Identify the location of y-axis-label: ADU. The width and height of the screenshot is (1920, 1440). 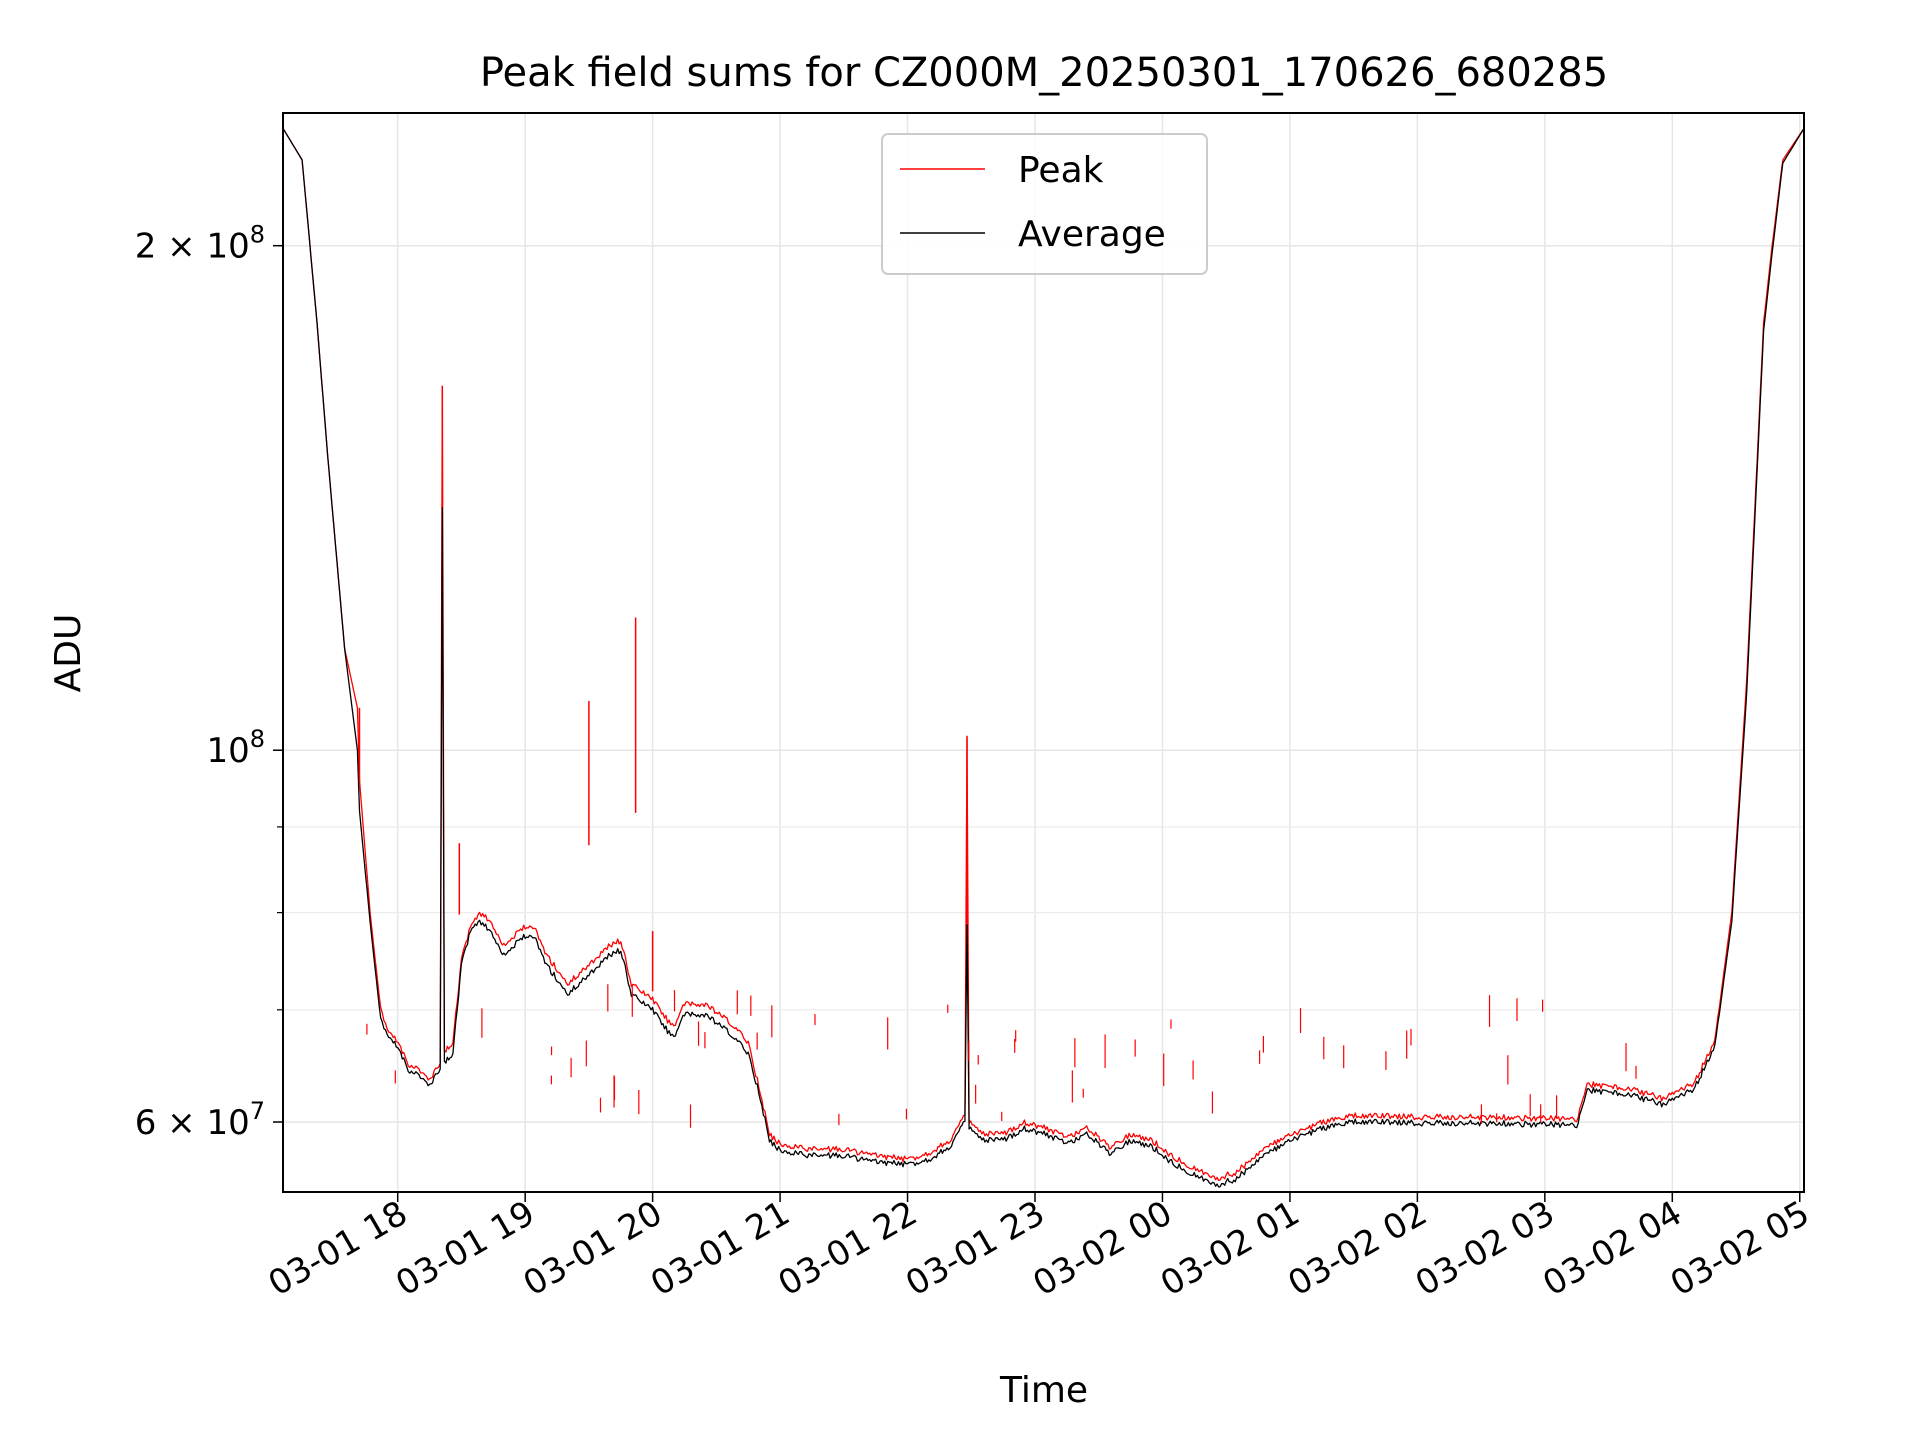
(68, 653).